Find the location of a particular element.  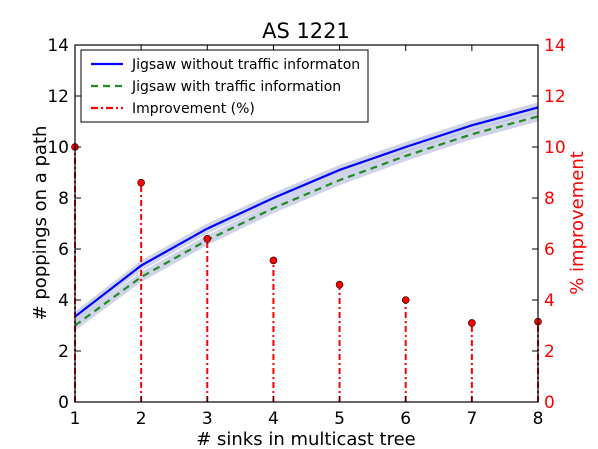

y-right-tick-label: 6 is located at coordinates (549, 250).